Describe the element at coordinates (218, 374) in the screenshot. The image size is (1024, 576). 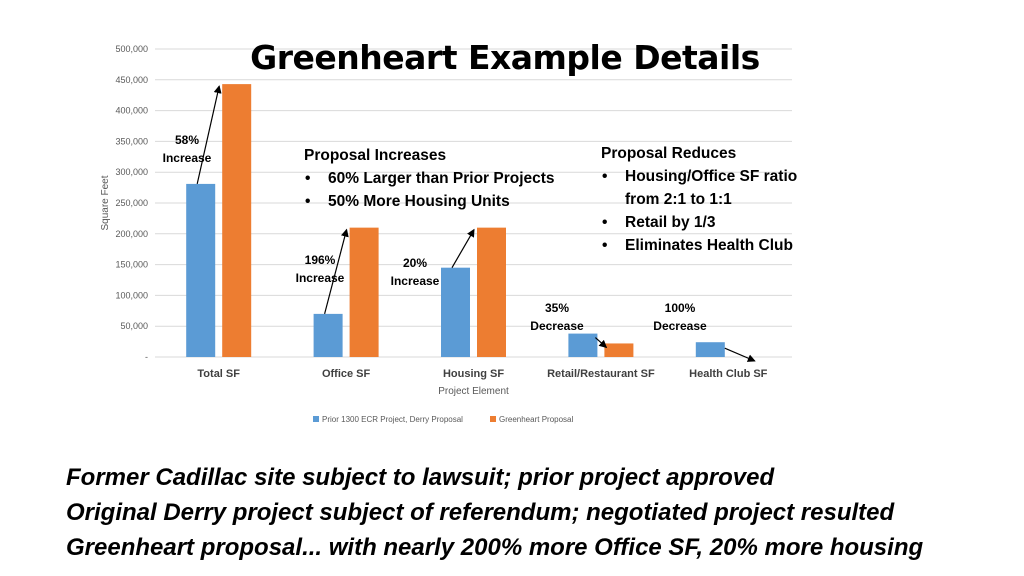
I see `x-tick-label: Total SF` at that location.